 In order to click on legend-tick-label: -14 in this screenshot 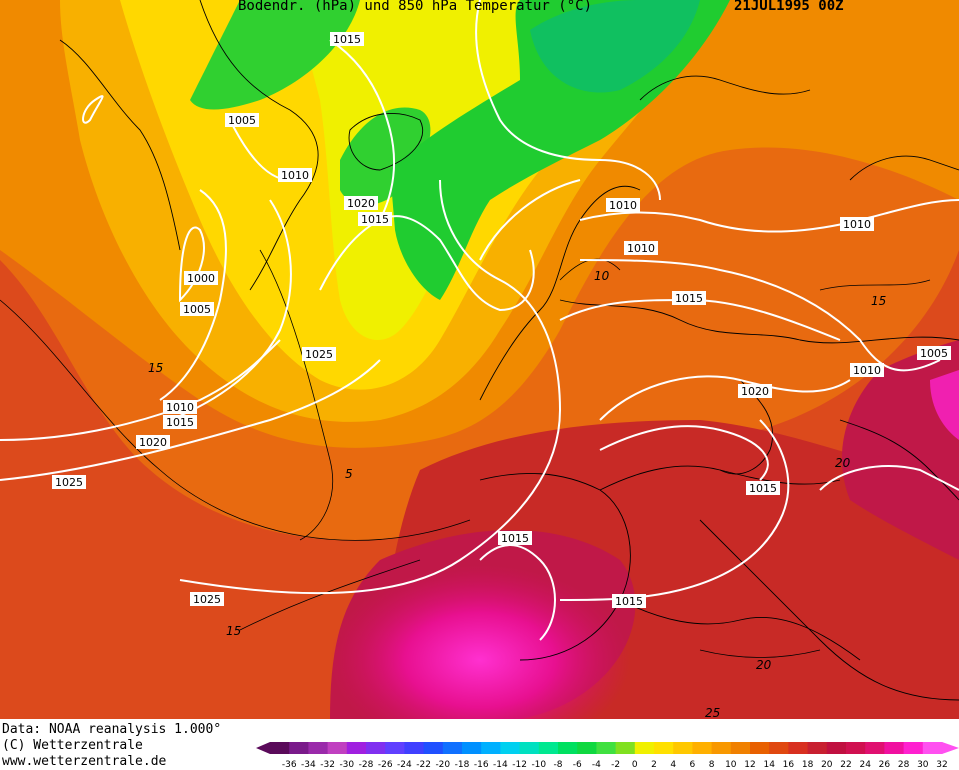, I will do `click(500, 765)`.